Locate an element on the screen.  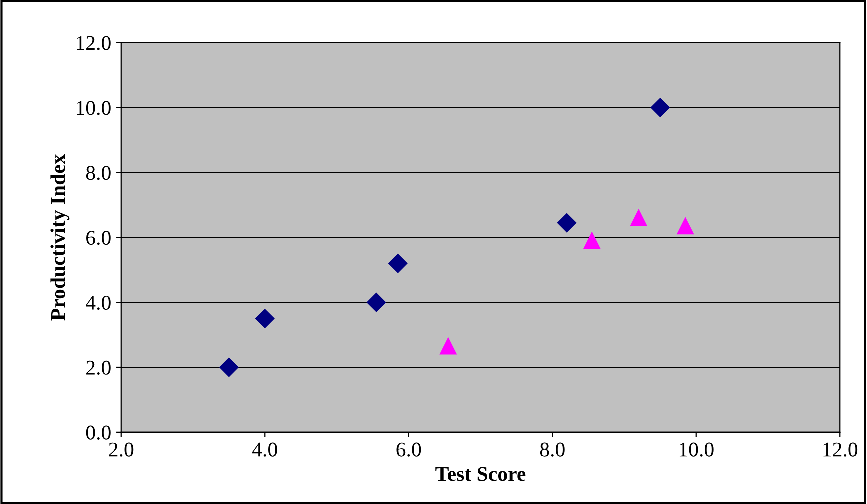
x-tick-label: 8.0 is located at coordinates (552, 449).